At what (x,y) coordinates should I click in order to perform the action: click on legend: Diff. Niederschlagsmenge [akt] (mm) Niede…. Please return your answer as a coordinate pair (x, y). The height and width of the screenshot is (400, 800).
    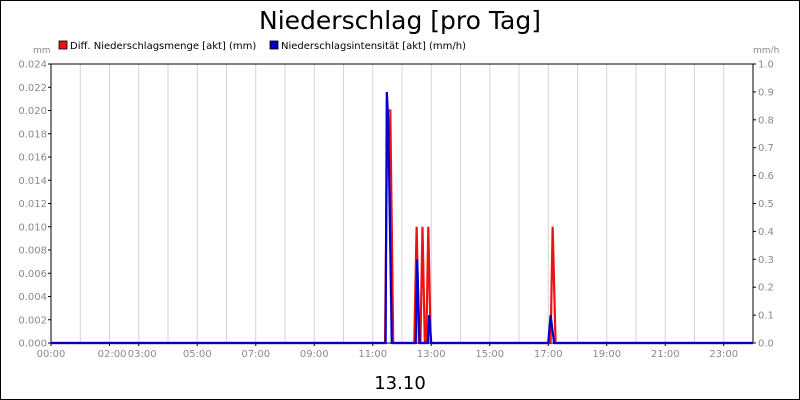
    Looking at the image, I should click on (262, 46).